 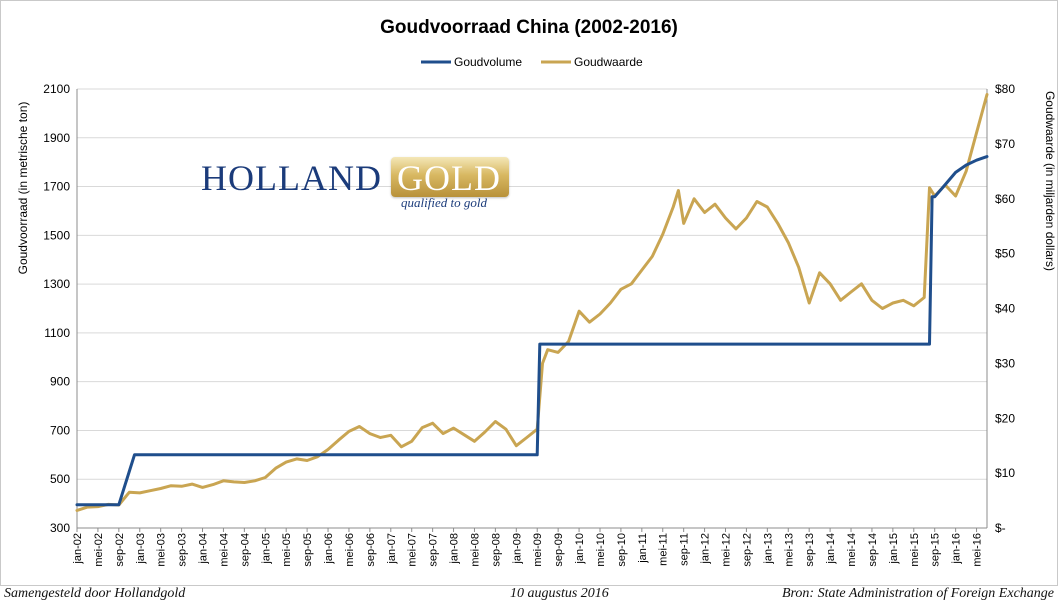 What do you see at coordinates (768, 549) in the screenshot?
I see `x-tick-label-33: jan-13` at bounding box center [768, 549].